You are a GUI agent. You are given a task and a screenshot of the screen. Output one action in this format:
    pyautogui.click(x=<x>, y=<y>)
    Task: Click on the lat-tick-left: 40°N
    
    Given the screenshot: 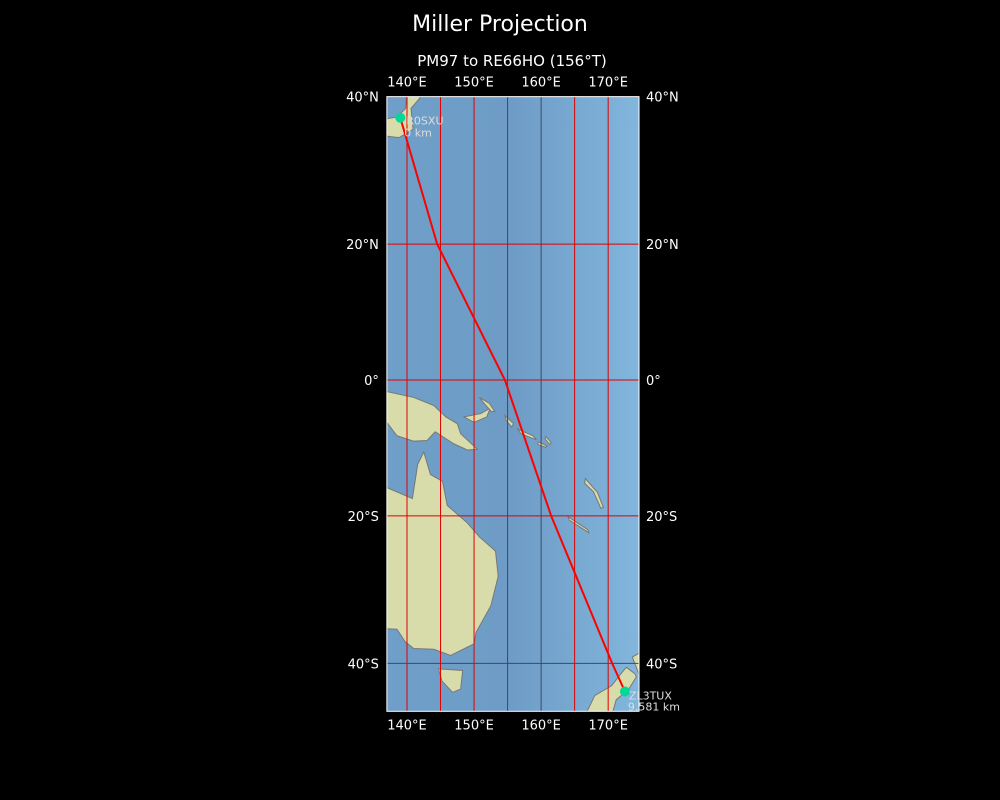 What is the action you would take?
    pyautogui.click(x=362, y=98)
    